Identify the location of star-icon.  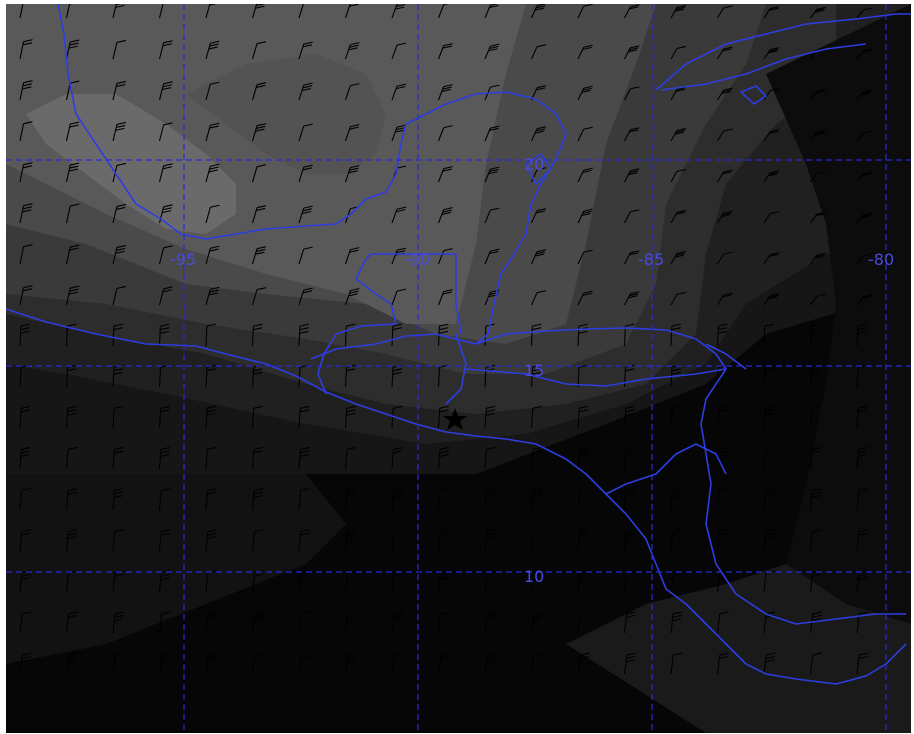
(455, 419).